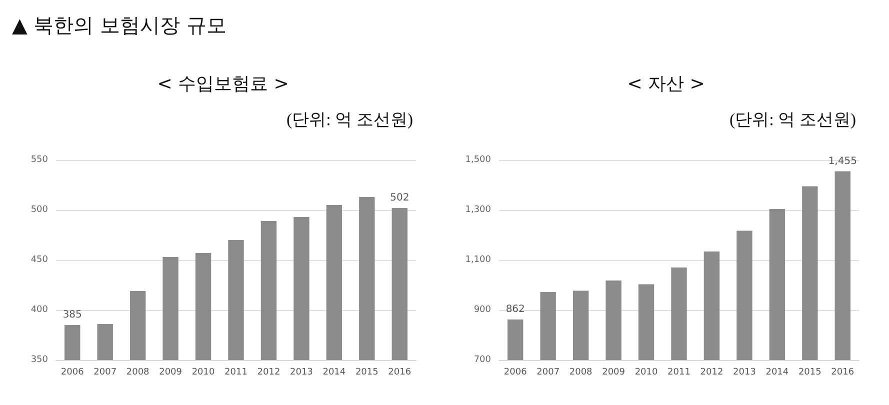 The height and width of the screenshot is (405, 889). Describe the element at coordinates (515, 309) in the screenshot. I see `data-label: 862` at that location.